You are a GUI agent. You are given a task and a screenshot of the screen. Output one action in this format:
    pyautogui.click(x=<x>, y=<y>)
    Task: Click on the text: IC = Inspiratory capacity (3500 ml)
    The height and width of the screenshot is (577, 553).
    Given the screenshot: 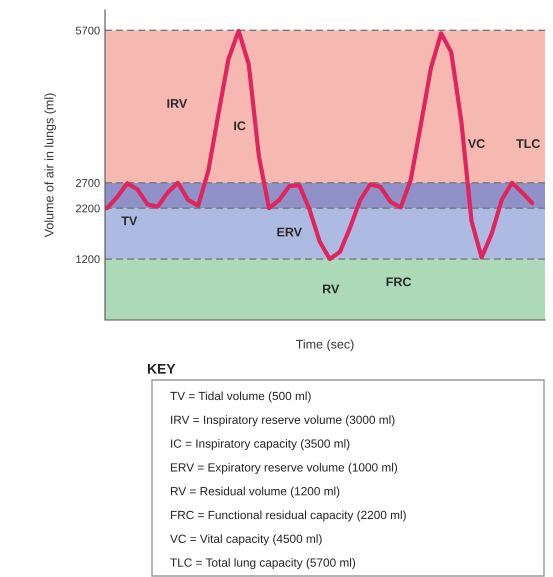 What is the action you would take?
    pyautogui.click(x=260, y=444)
    